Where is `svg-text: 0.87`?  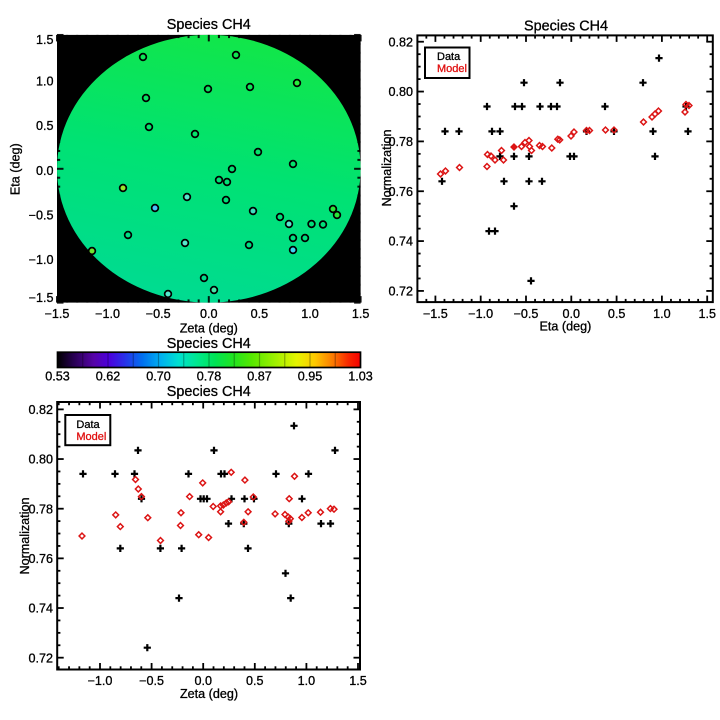
svg-text: 0.87 is located at coordinates (259, 377).